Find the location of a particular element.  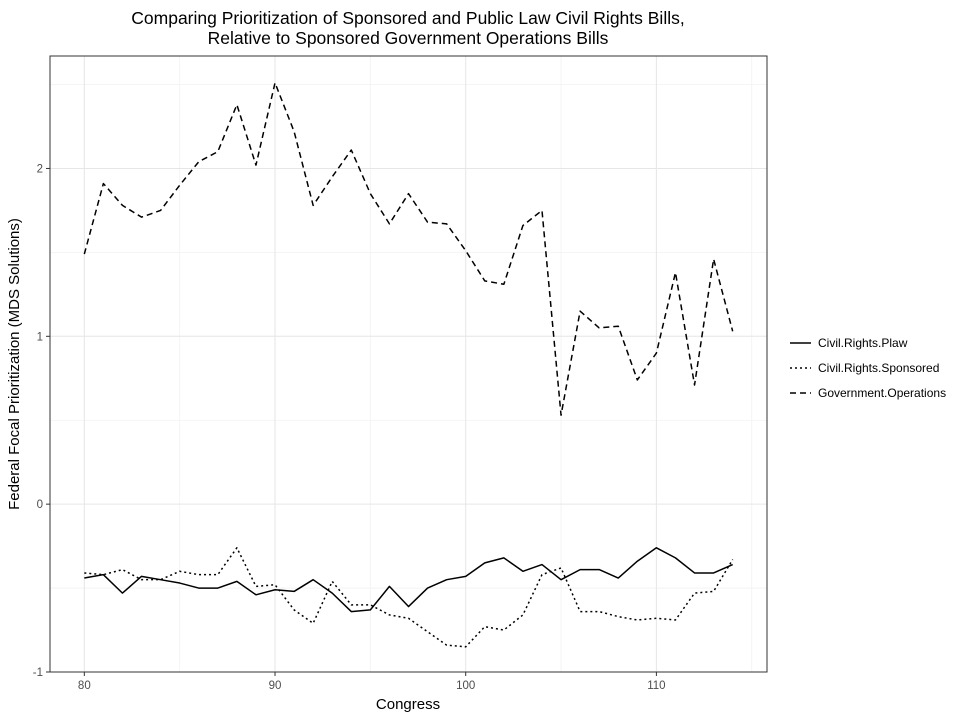

x-axis-title: Congress is located at coordinates (408, 704).